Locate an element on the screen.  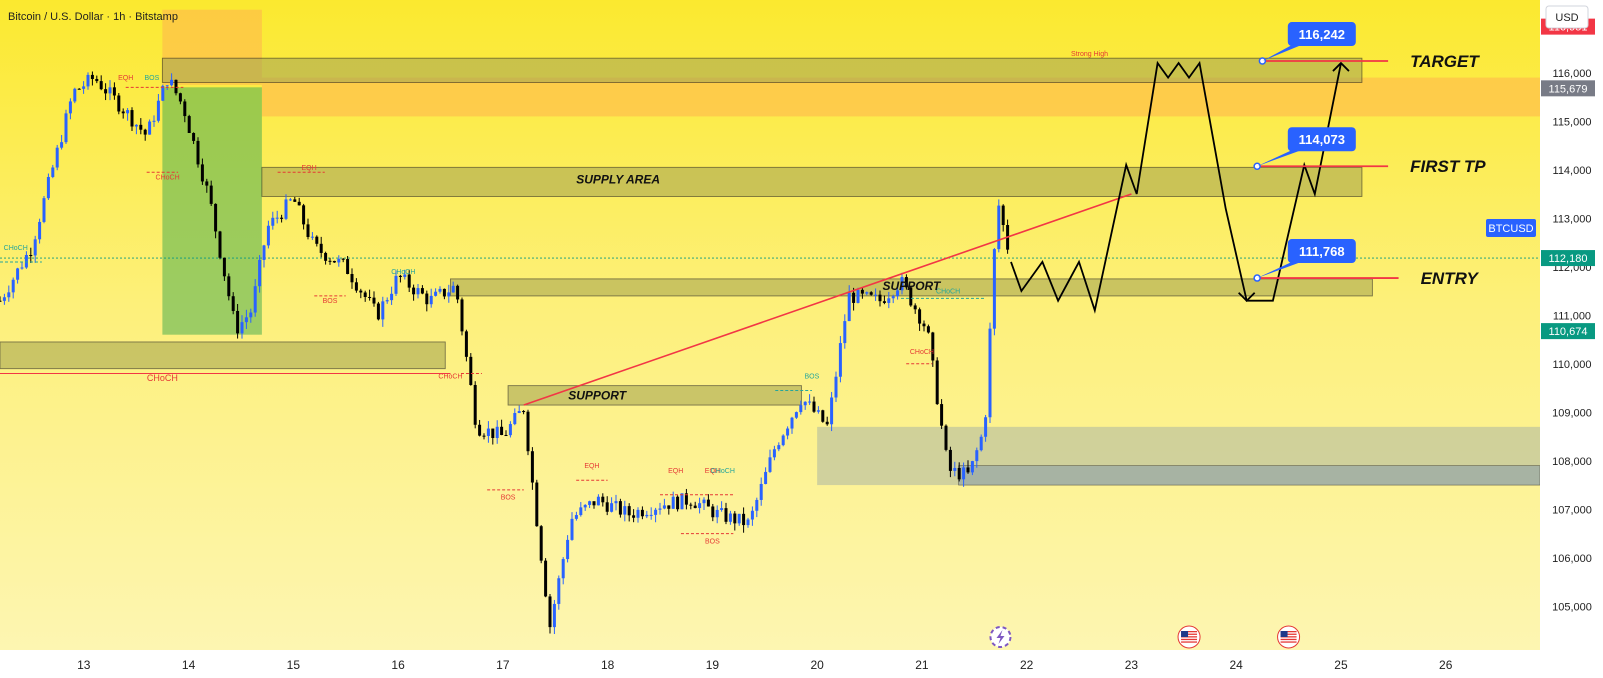
price-tick-105,000: 105,000 is located at coordinates (1572, 607).